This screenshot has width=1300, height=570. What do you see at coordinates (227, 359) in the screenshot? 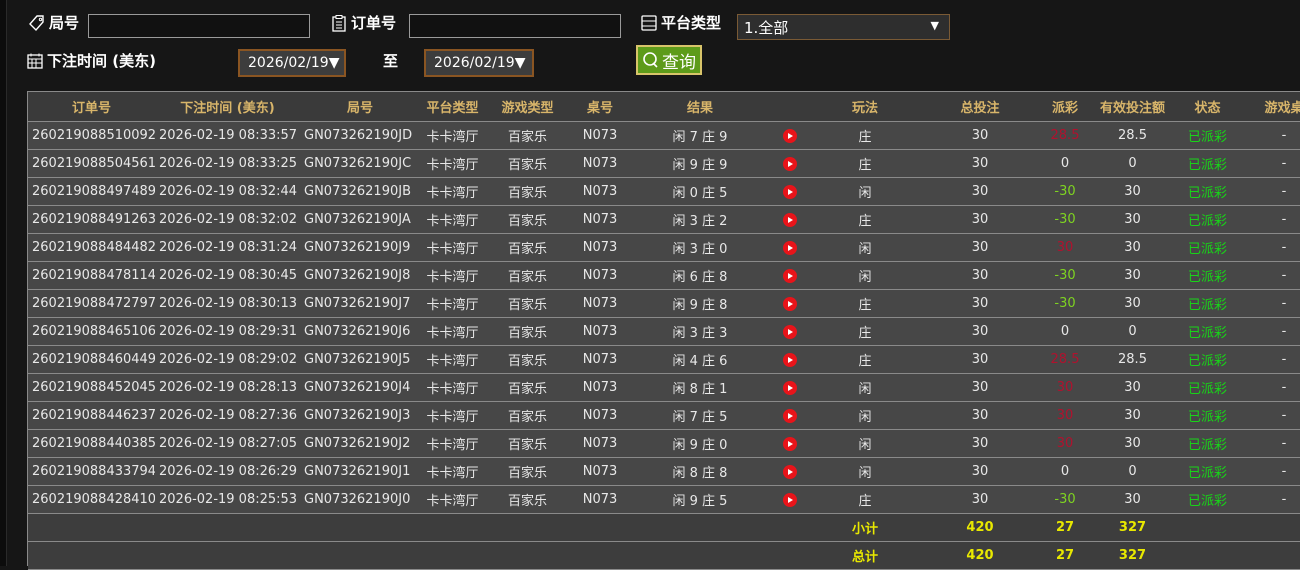
I see `cell-bet-time: 2026-02-19 08:29:02` at bounding box center [227, 359].